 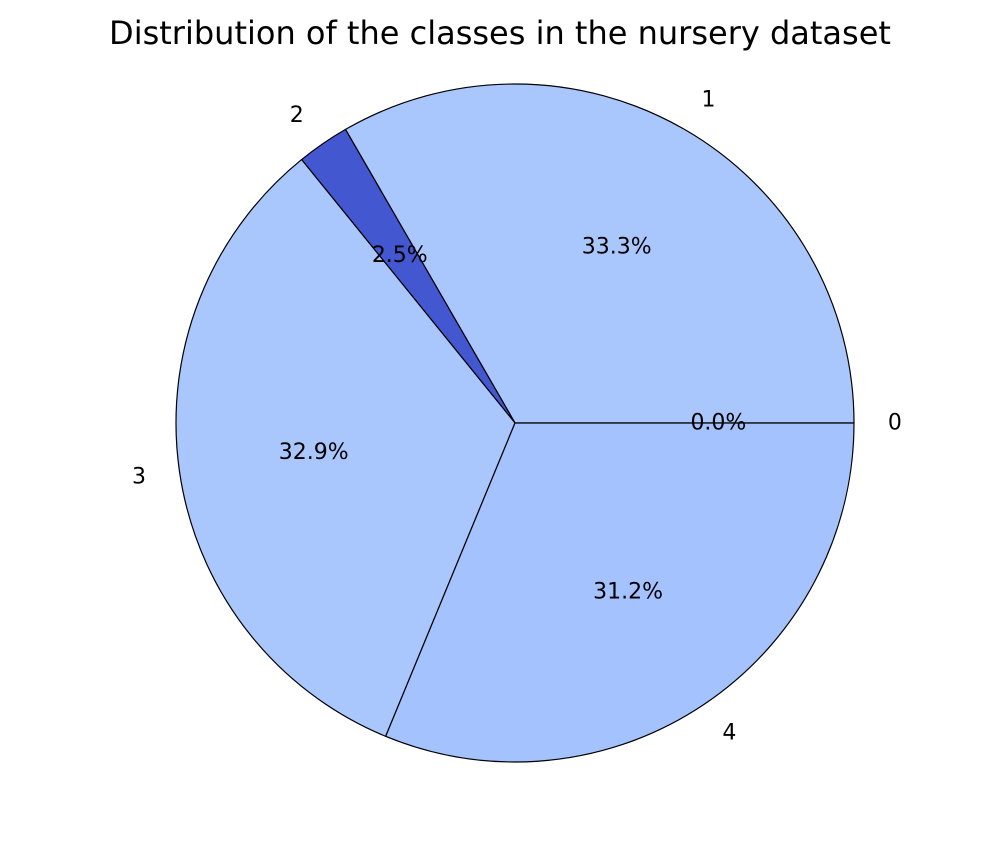 I want to click on slice-percent-4: 31.2%, so click(x=628, y=592).